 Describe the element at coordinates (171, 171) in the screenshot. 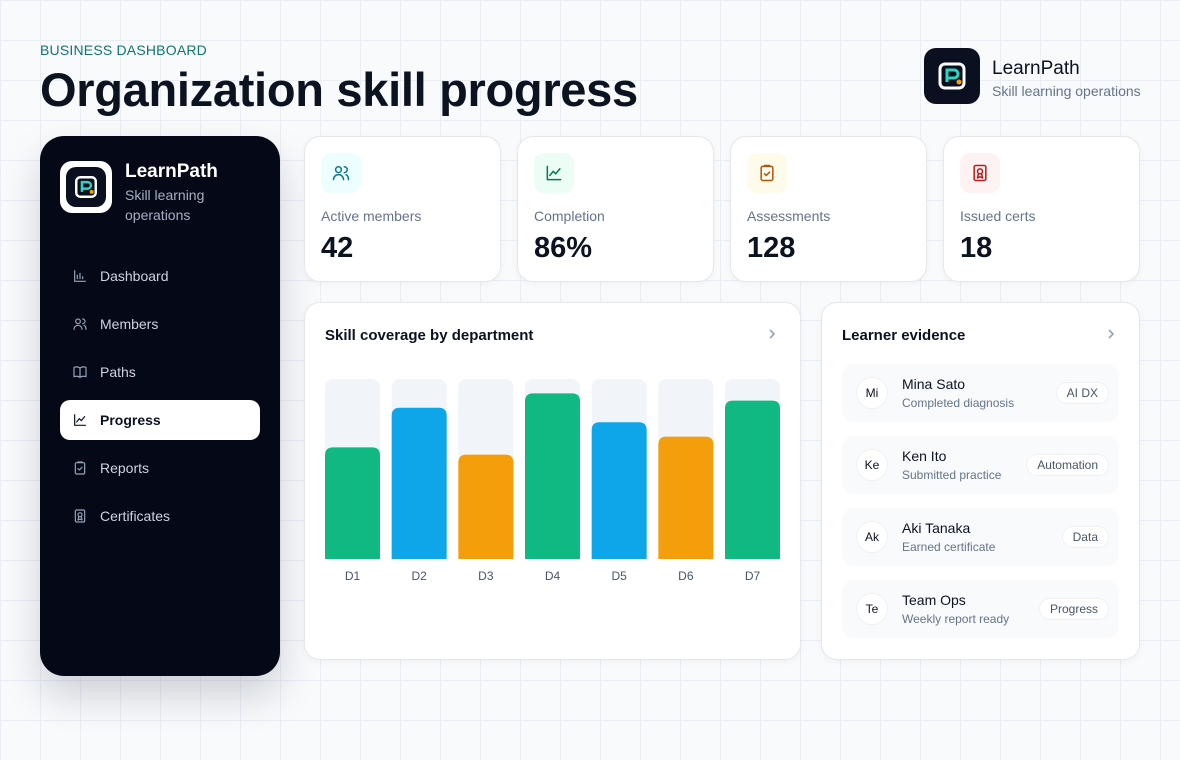

I see `sidebar-brand-name: LearnPath` at that location.